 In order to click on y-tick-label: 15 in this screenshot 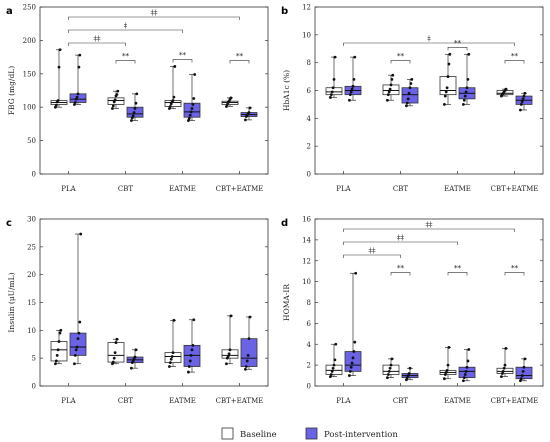, I will do `click(31, 303)`.